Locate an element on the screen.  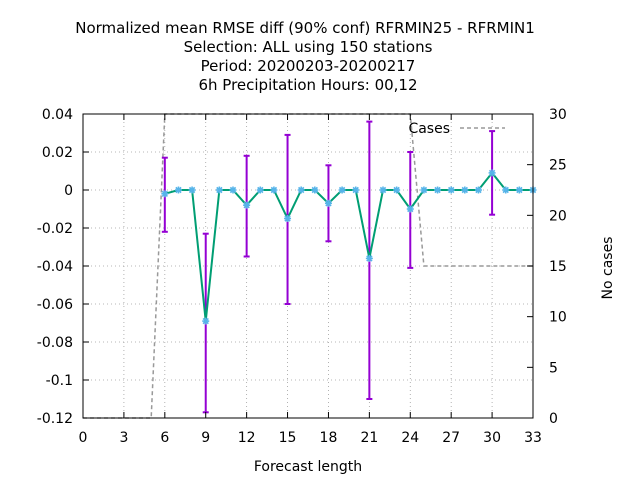
y-tick-label: -0.04 is located at coordinates (55, 267).